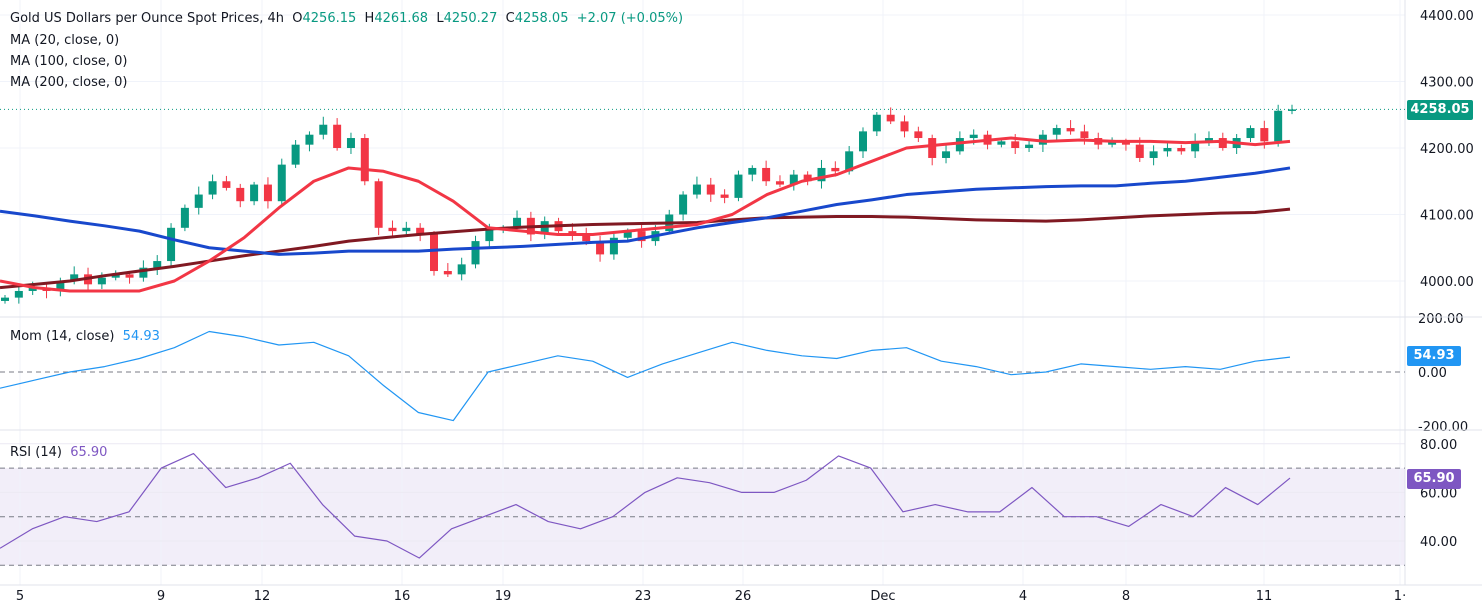 This screenshot has height=614, width=1482. I want to click on ma200-legend: MA (200, close, 0), so click(69, 82).